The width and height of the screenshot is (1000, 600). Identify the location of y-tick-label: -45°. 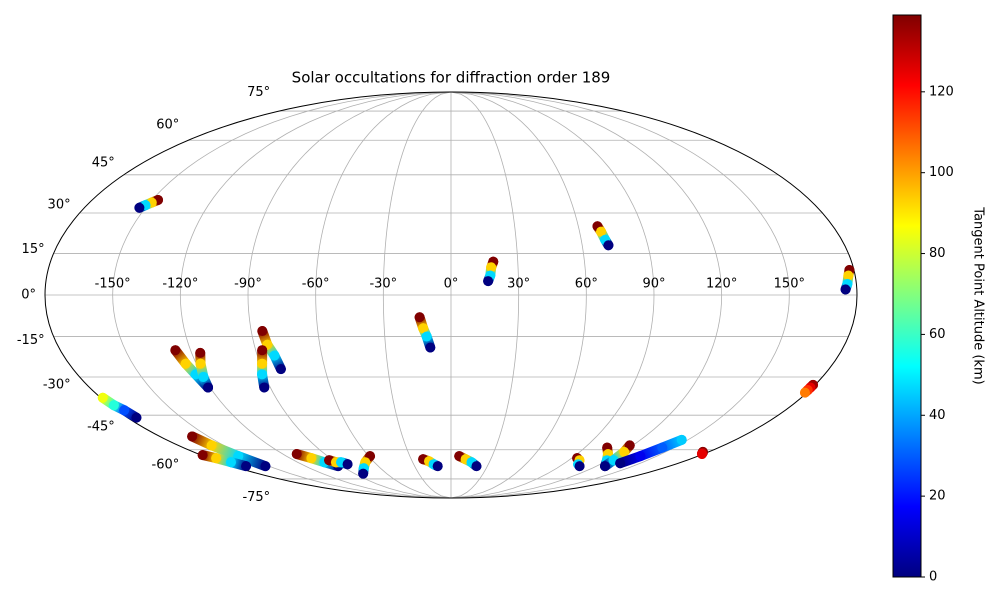
(101, 427).